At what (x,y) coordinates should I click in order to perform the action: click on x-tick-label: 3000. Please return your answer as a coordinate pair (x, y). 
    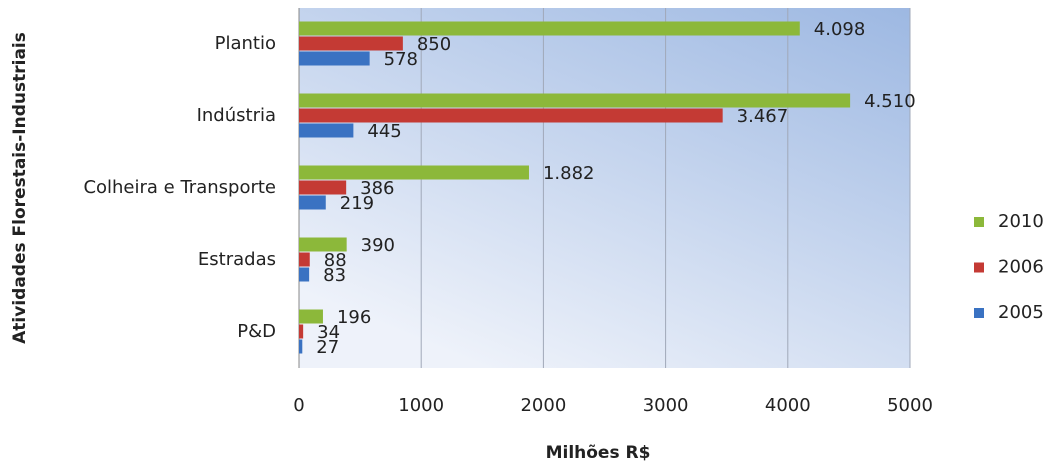
    Looking at the image, I should click on (666, 405).